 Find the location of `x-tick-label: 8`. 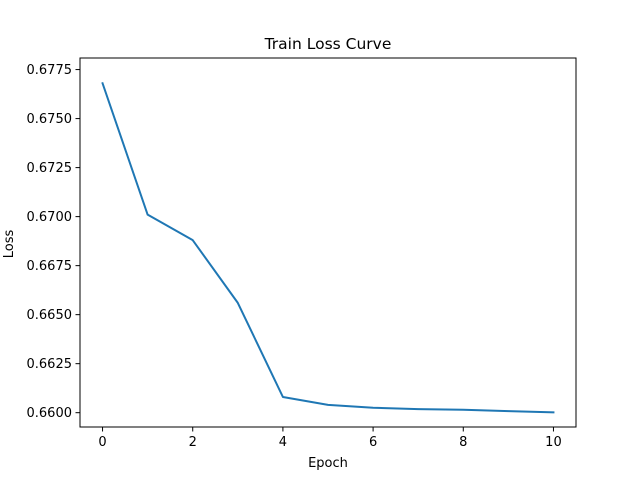

x-tick-label: 8 is located at coordinates (463, 442).